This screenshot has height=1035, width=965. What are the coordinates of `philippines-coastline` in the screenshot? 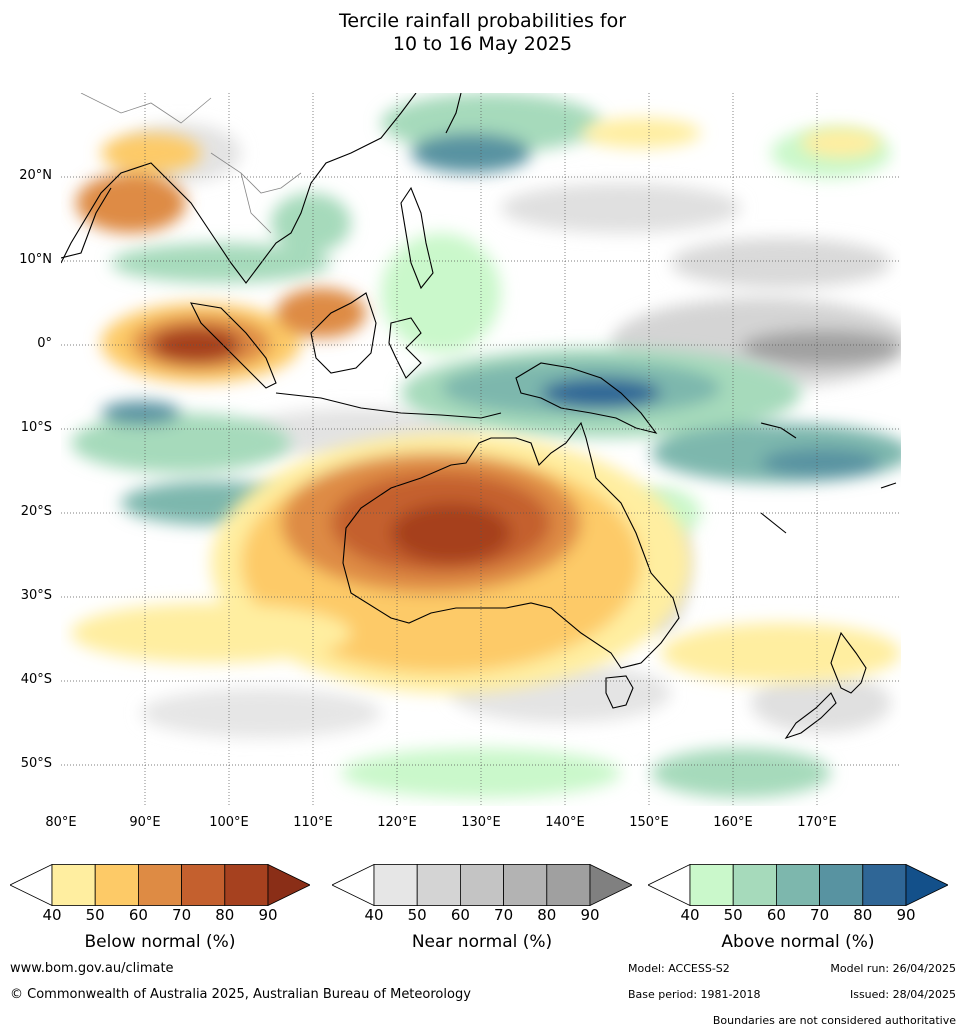 It's located at (417, 238).